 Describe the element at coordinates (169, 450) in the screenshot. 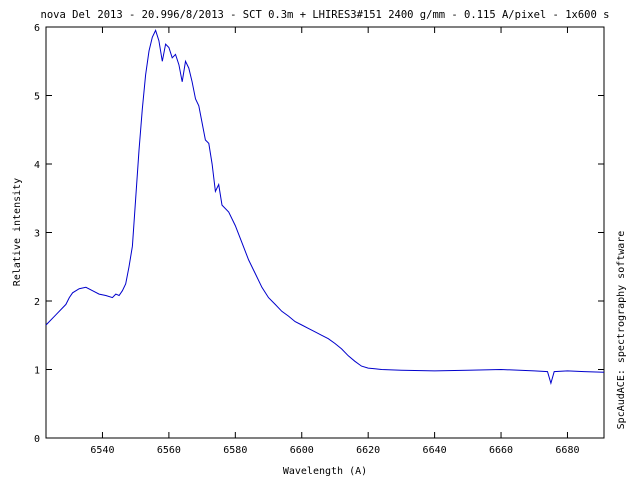

I see `x-tick-label: 6560` at that location.